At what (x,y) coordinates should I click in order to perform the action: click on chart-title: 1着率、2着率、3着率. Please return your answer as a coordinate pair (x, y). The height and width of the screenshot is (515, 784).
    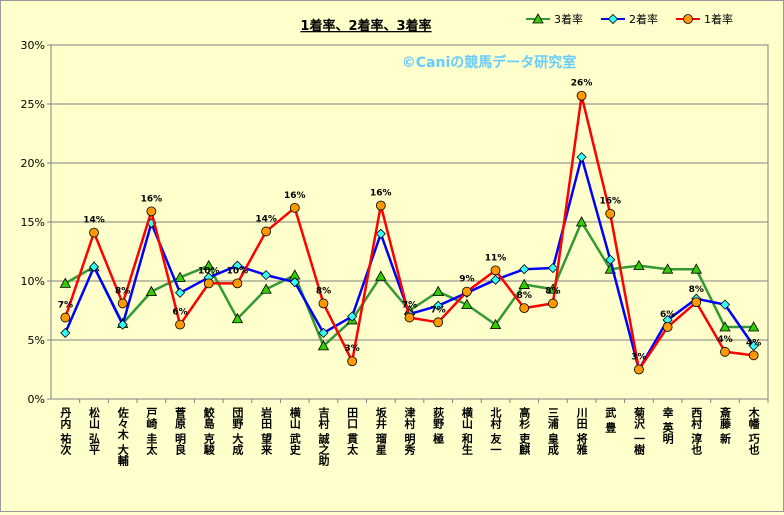
    Looking at the image, I should click on (365, 26).